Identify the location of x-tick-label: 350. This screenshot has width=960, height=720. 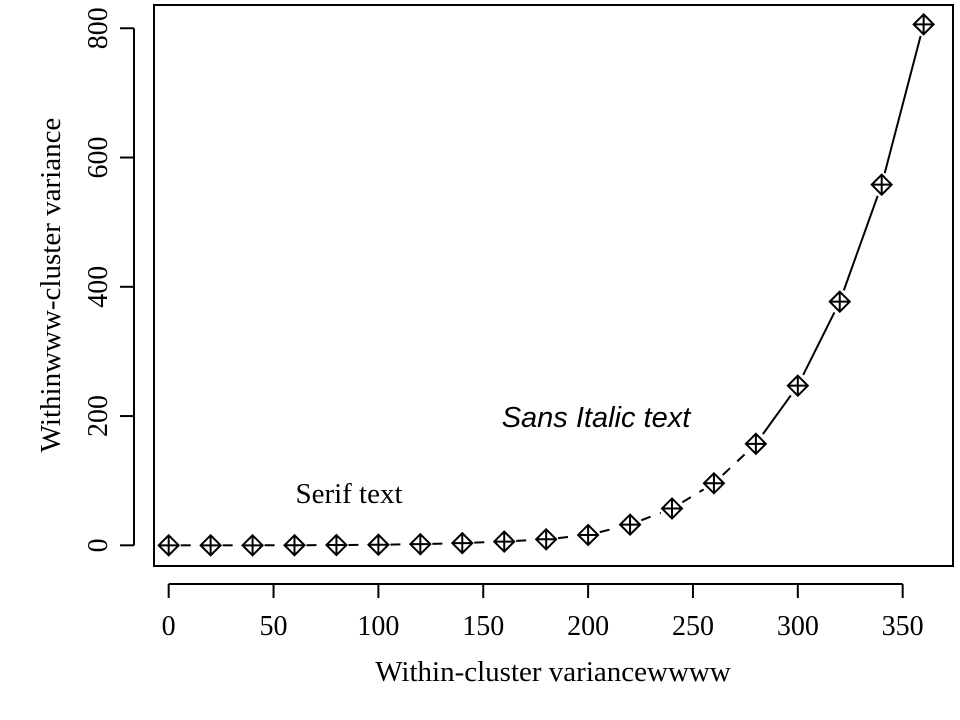
(903, 626).